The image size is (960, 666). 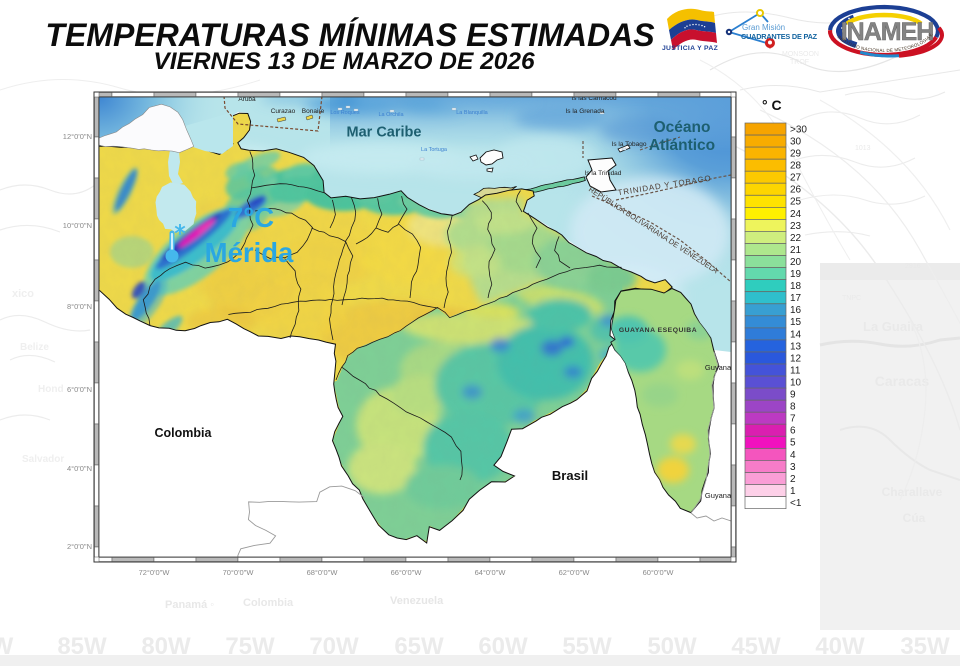 What do you see at coordinates (251, 217) in the screenshot?
I see `svg-text: 7°C` at bounding box center [251, 217].